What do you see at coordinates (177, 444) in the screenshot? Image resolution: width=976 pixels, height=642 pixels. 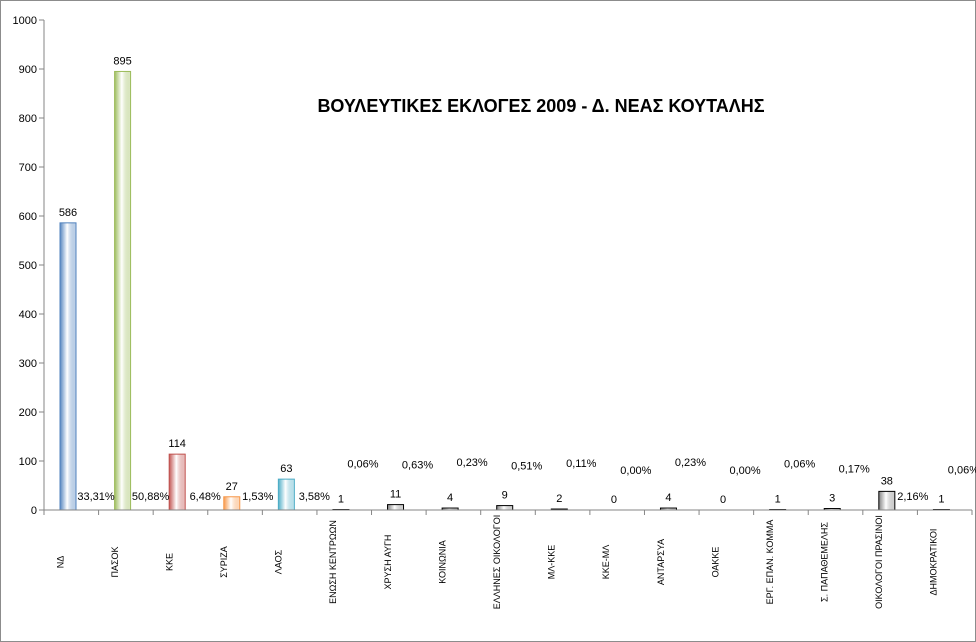 I see `value-label: 114` at bounding box center [177, 444].